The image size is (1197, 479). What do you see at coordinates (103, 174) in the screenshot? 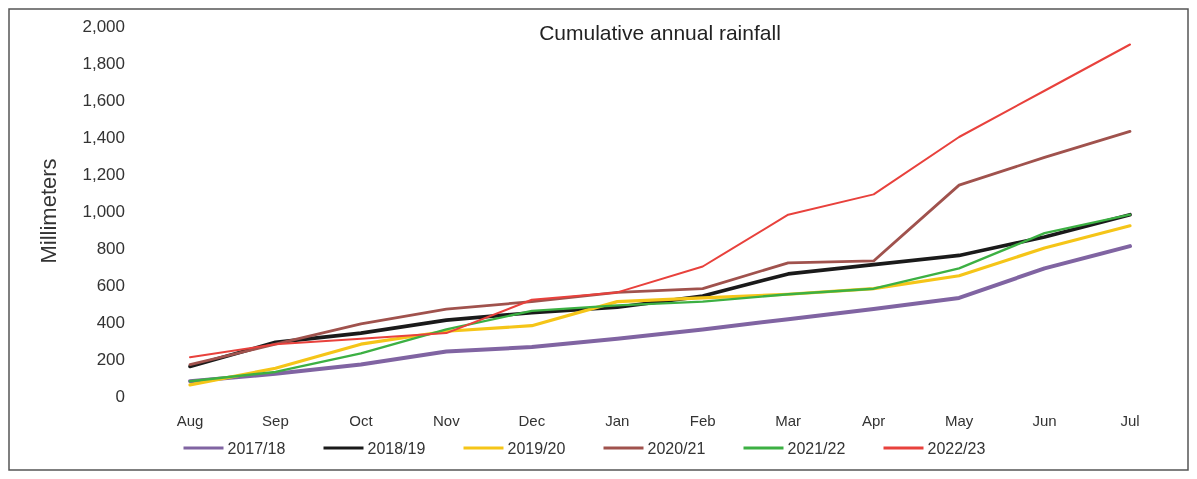
I see `y-tick-label: 1,200` at bounding box center [103, 174].